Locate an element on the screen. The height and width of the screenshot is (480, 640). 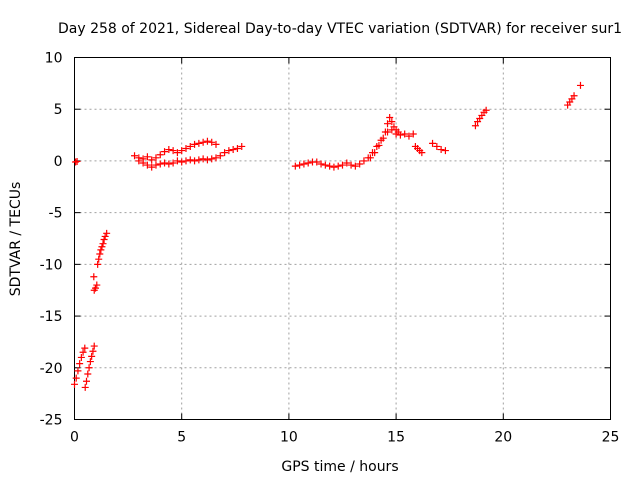
y-axis-label: SDTVAR / TECUs is located at coordinates (16, 239).